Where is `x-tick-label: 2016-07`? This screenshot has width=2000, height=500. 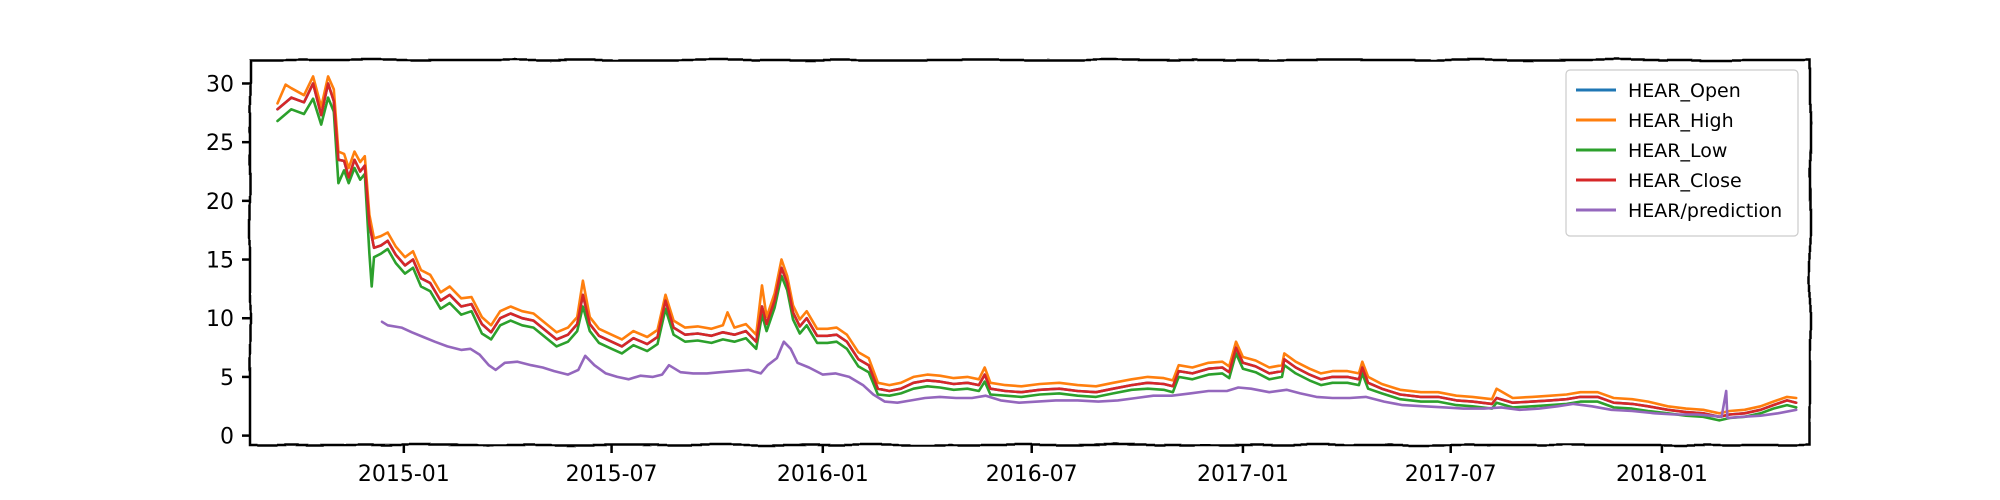 x-tick-label: 2016-07 is located at coordinates (1032, 474).